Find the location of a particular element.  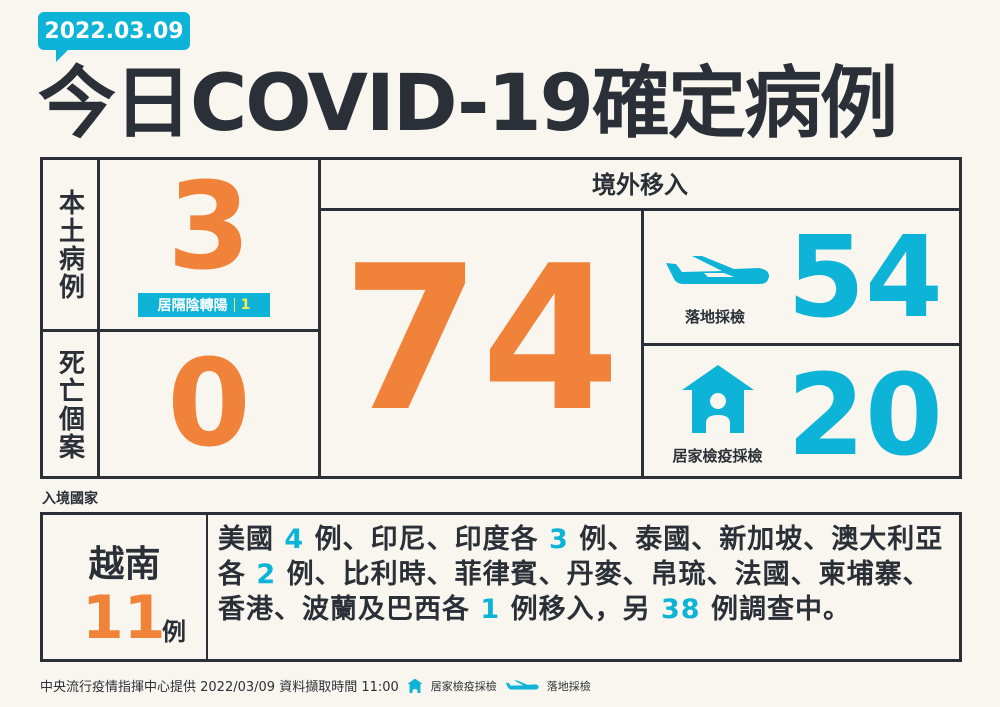

turn-count: 1 is located at coordinates (245, 305).